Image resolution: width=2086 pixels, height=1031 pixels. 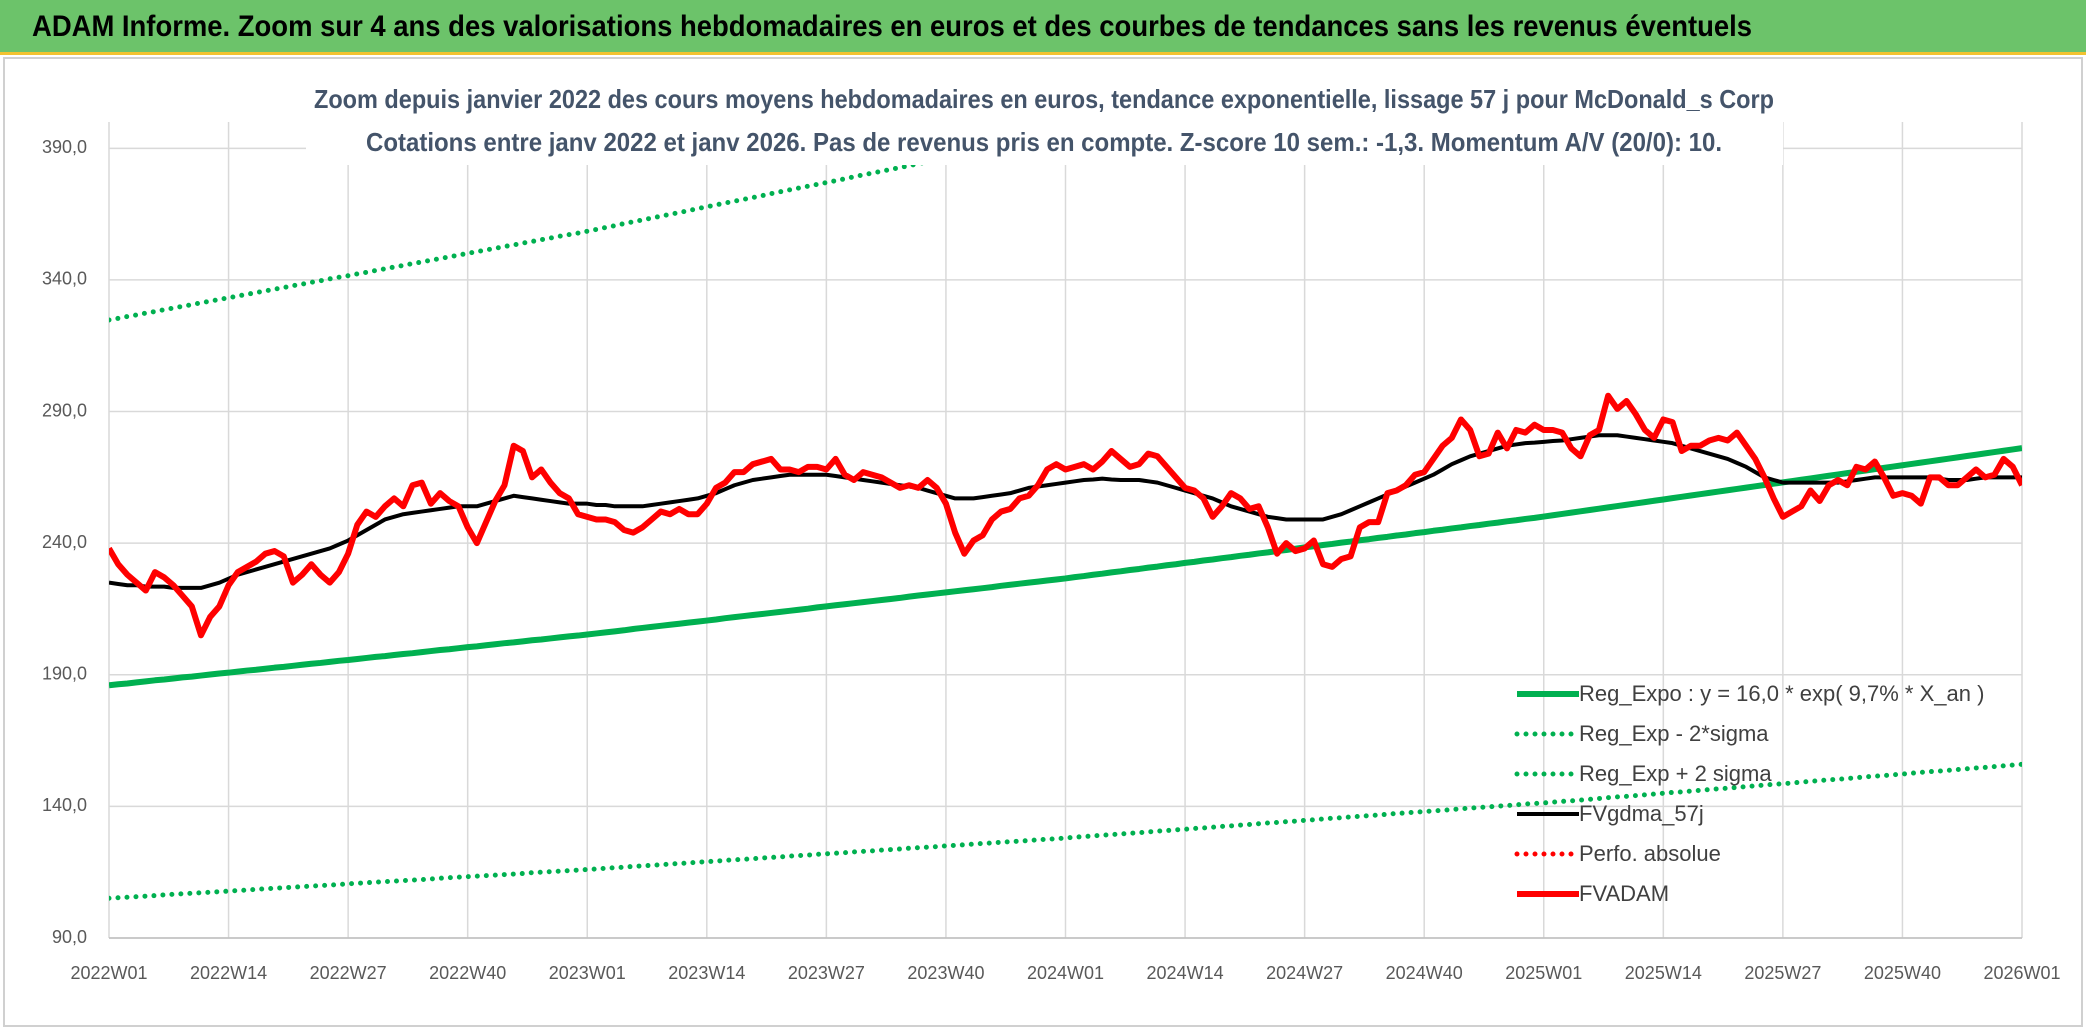 What do you see at coordinates (64, 279) in the screenshot?
I see `y-tick-label: 340,0` at bounding box center [64, 279].